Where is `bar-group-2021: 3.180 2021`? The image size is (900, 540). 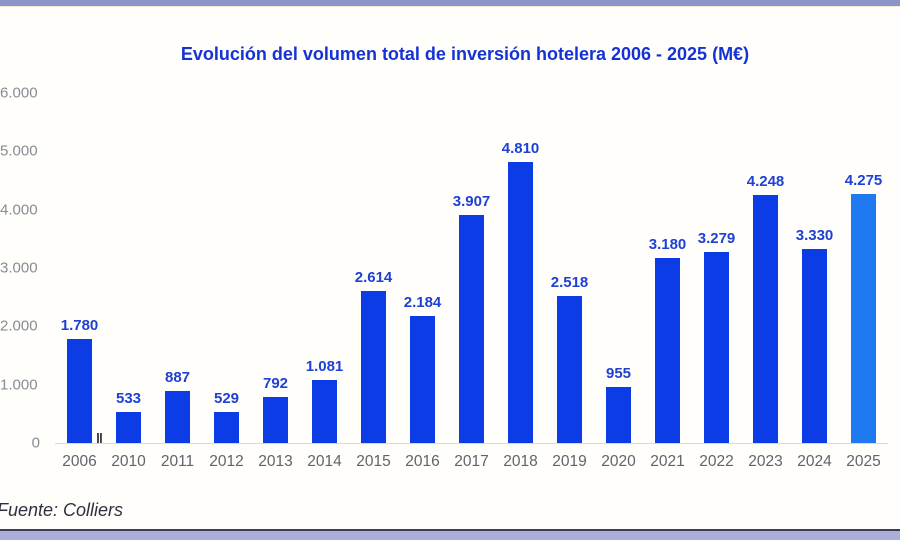
bar-group-2021: 3.180 2021 is located at coordinates (667, 282).